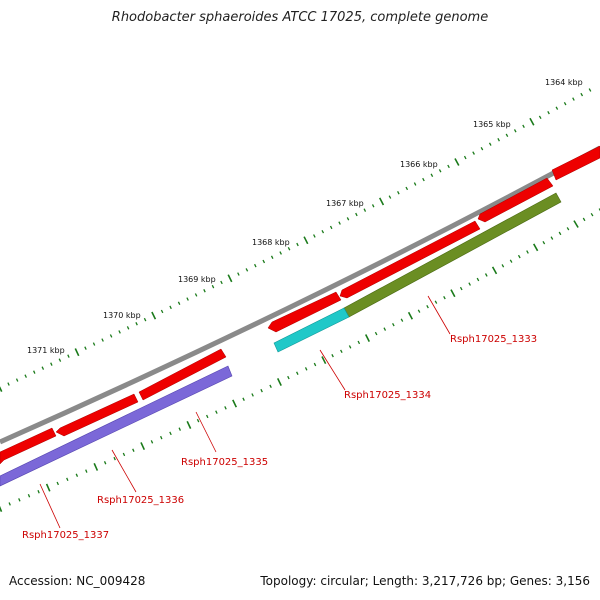 The height and width of the screenshot is (600, 600). I want to click on gene-label-rsph17025-1336: Rsph17025_1336, so click(140, 500).